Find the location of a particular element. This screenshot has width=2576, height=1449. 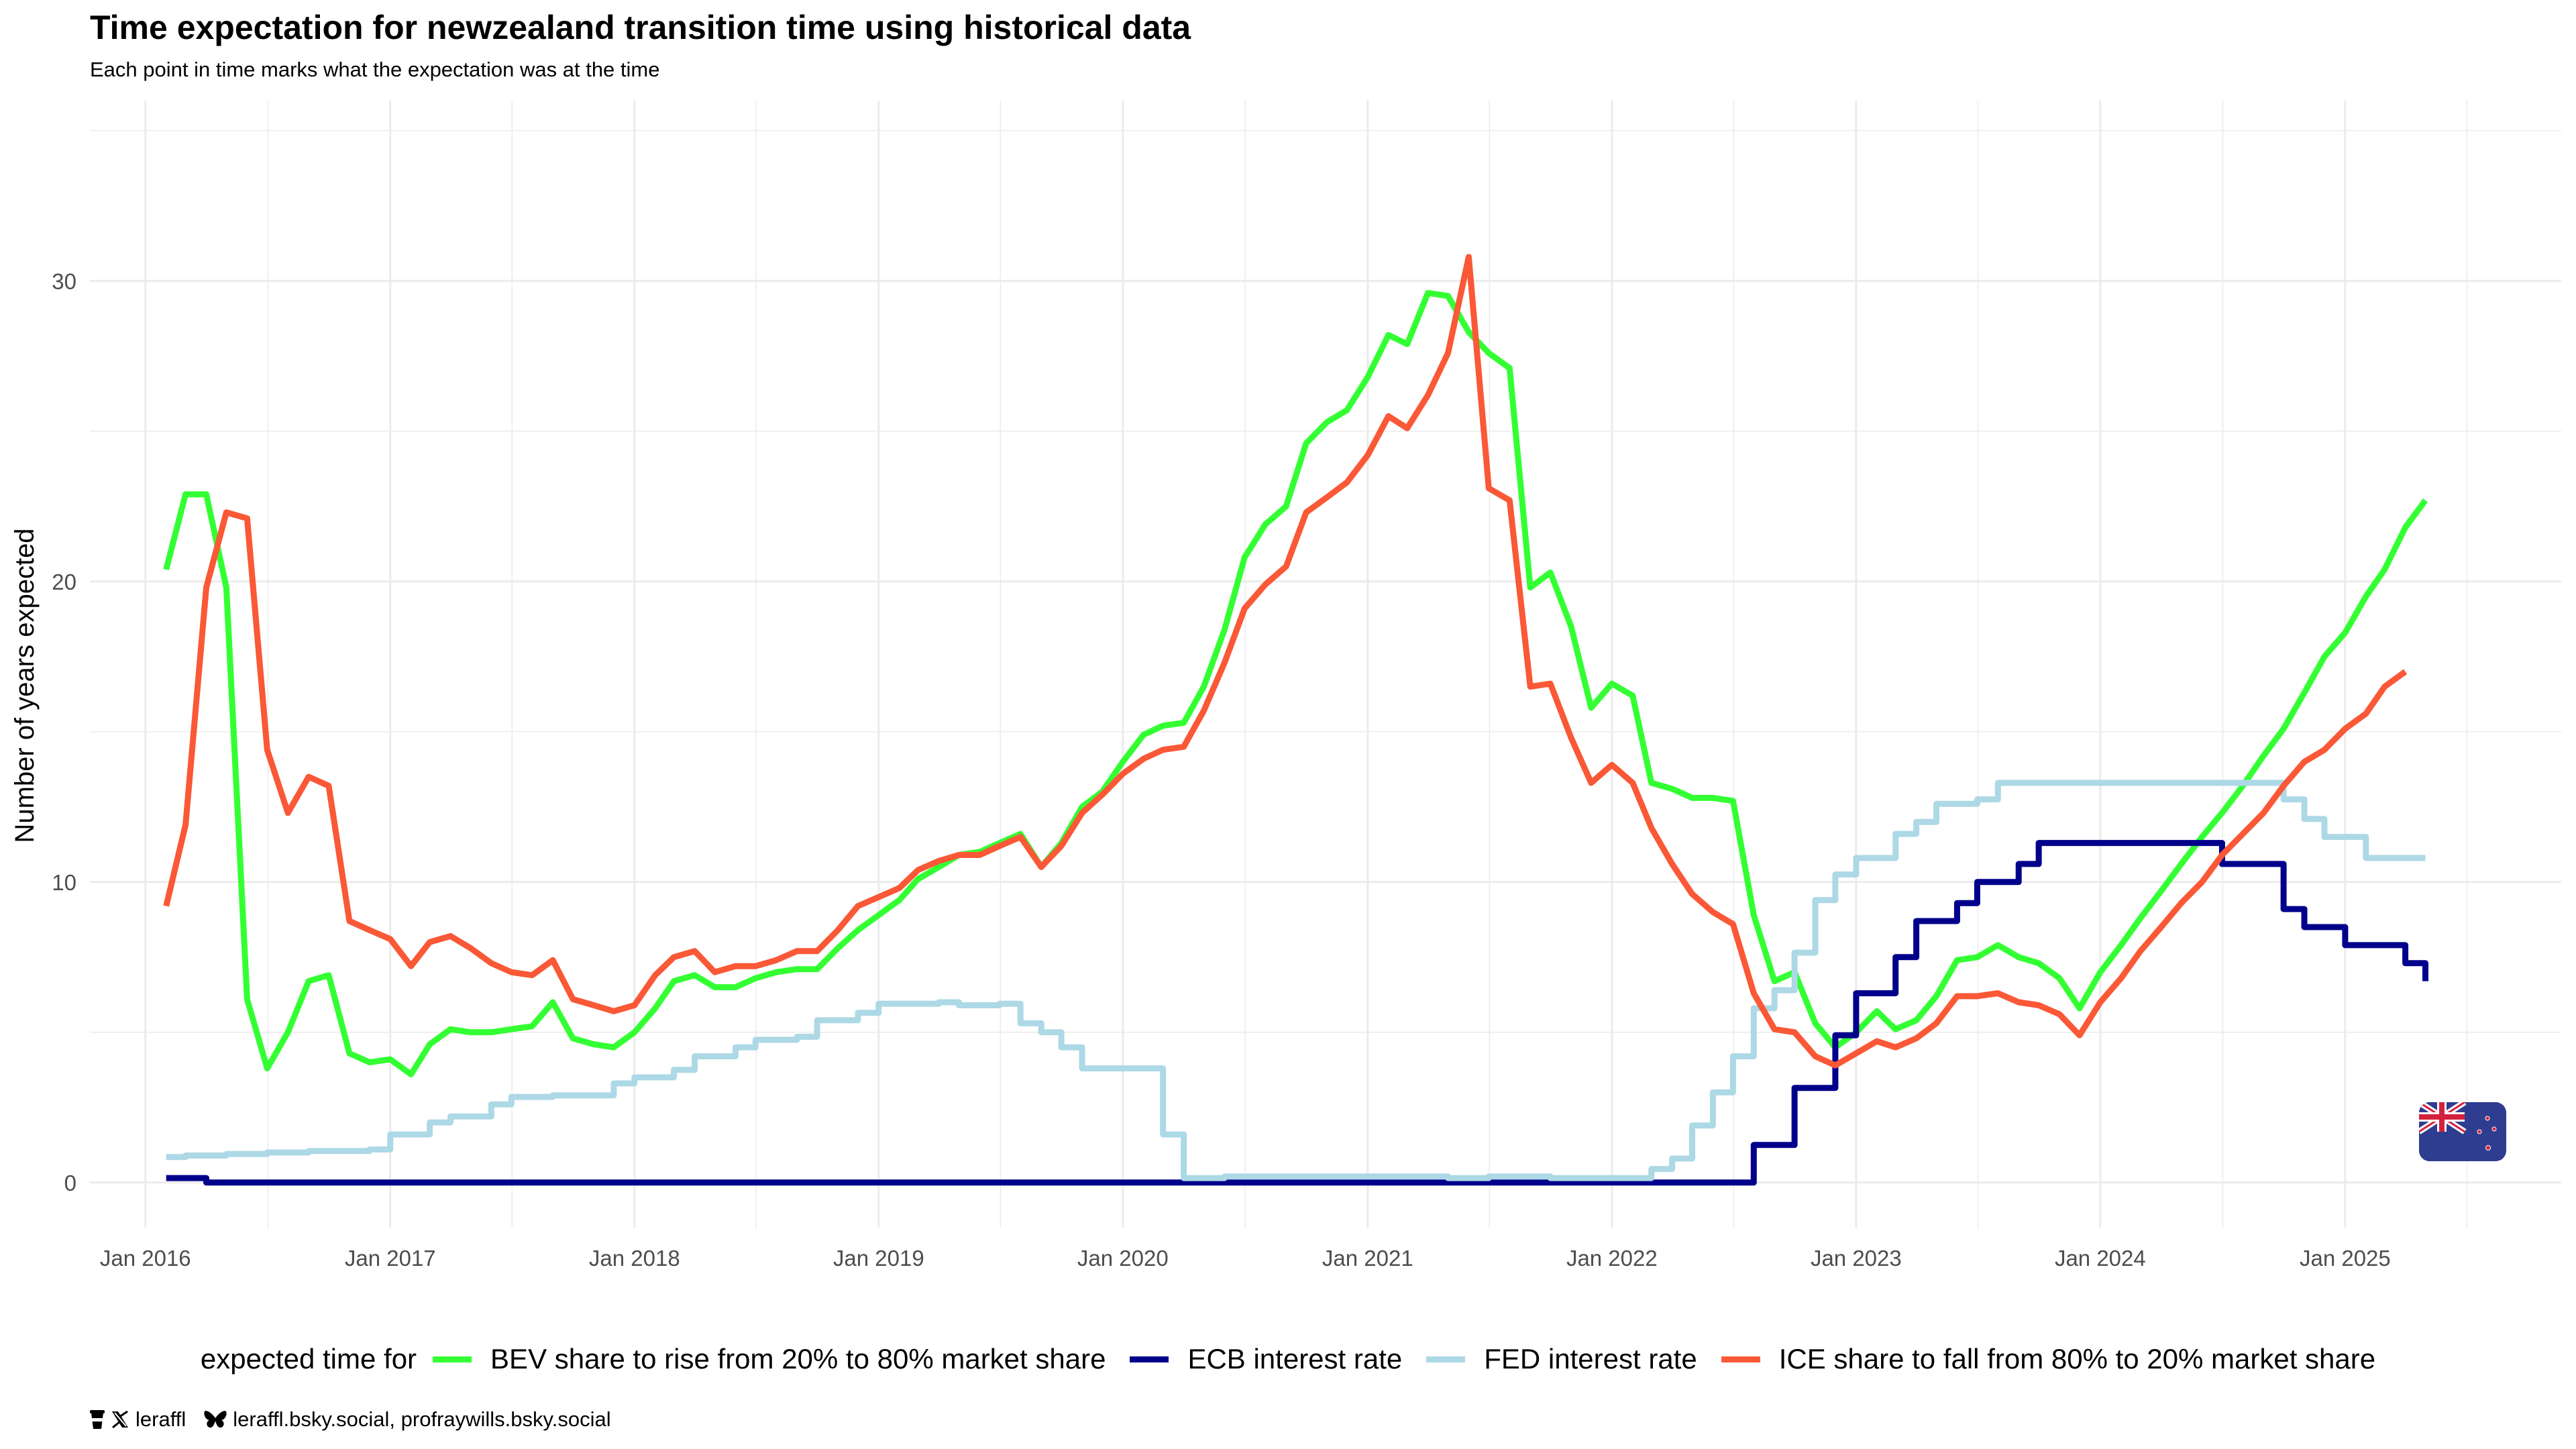

butterfly-icon is located at coordinates (215, 1419).